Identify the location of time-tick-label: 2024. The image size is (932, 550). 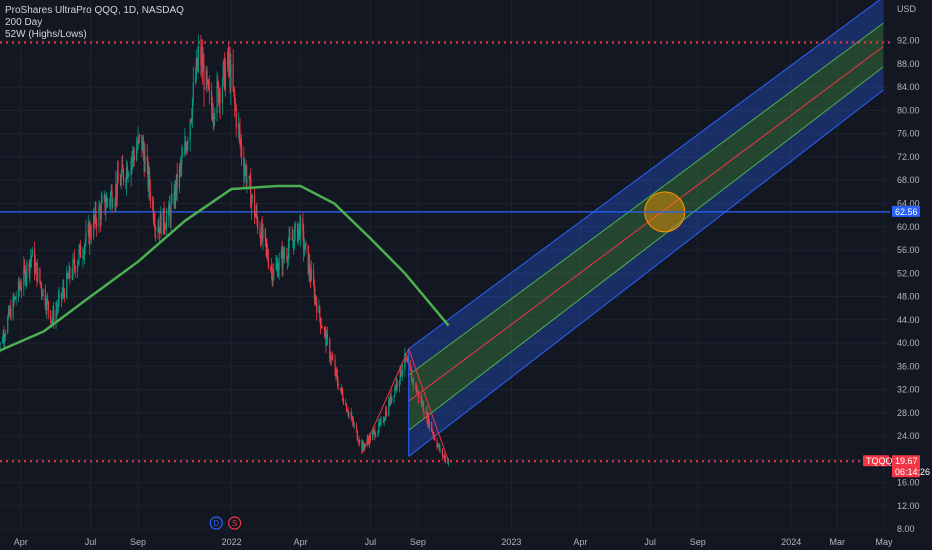
(791, 542).